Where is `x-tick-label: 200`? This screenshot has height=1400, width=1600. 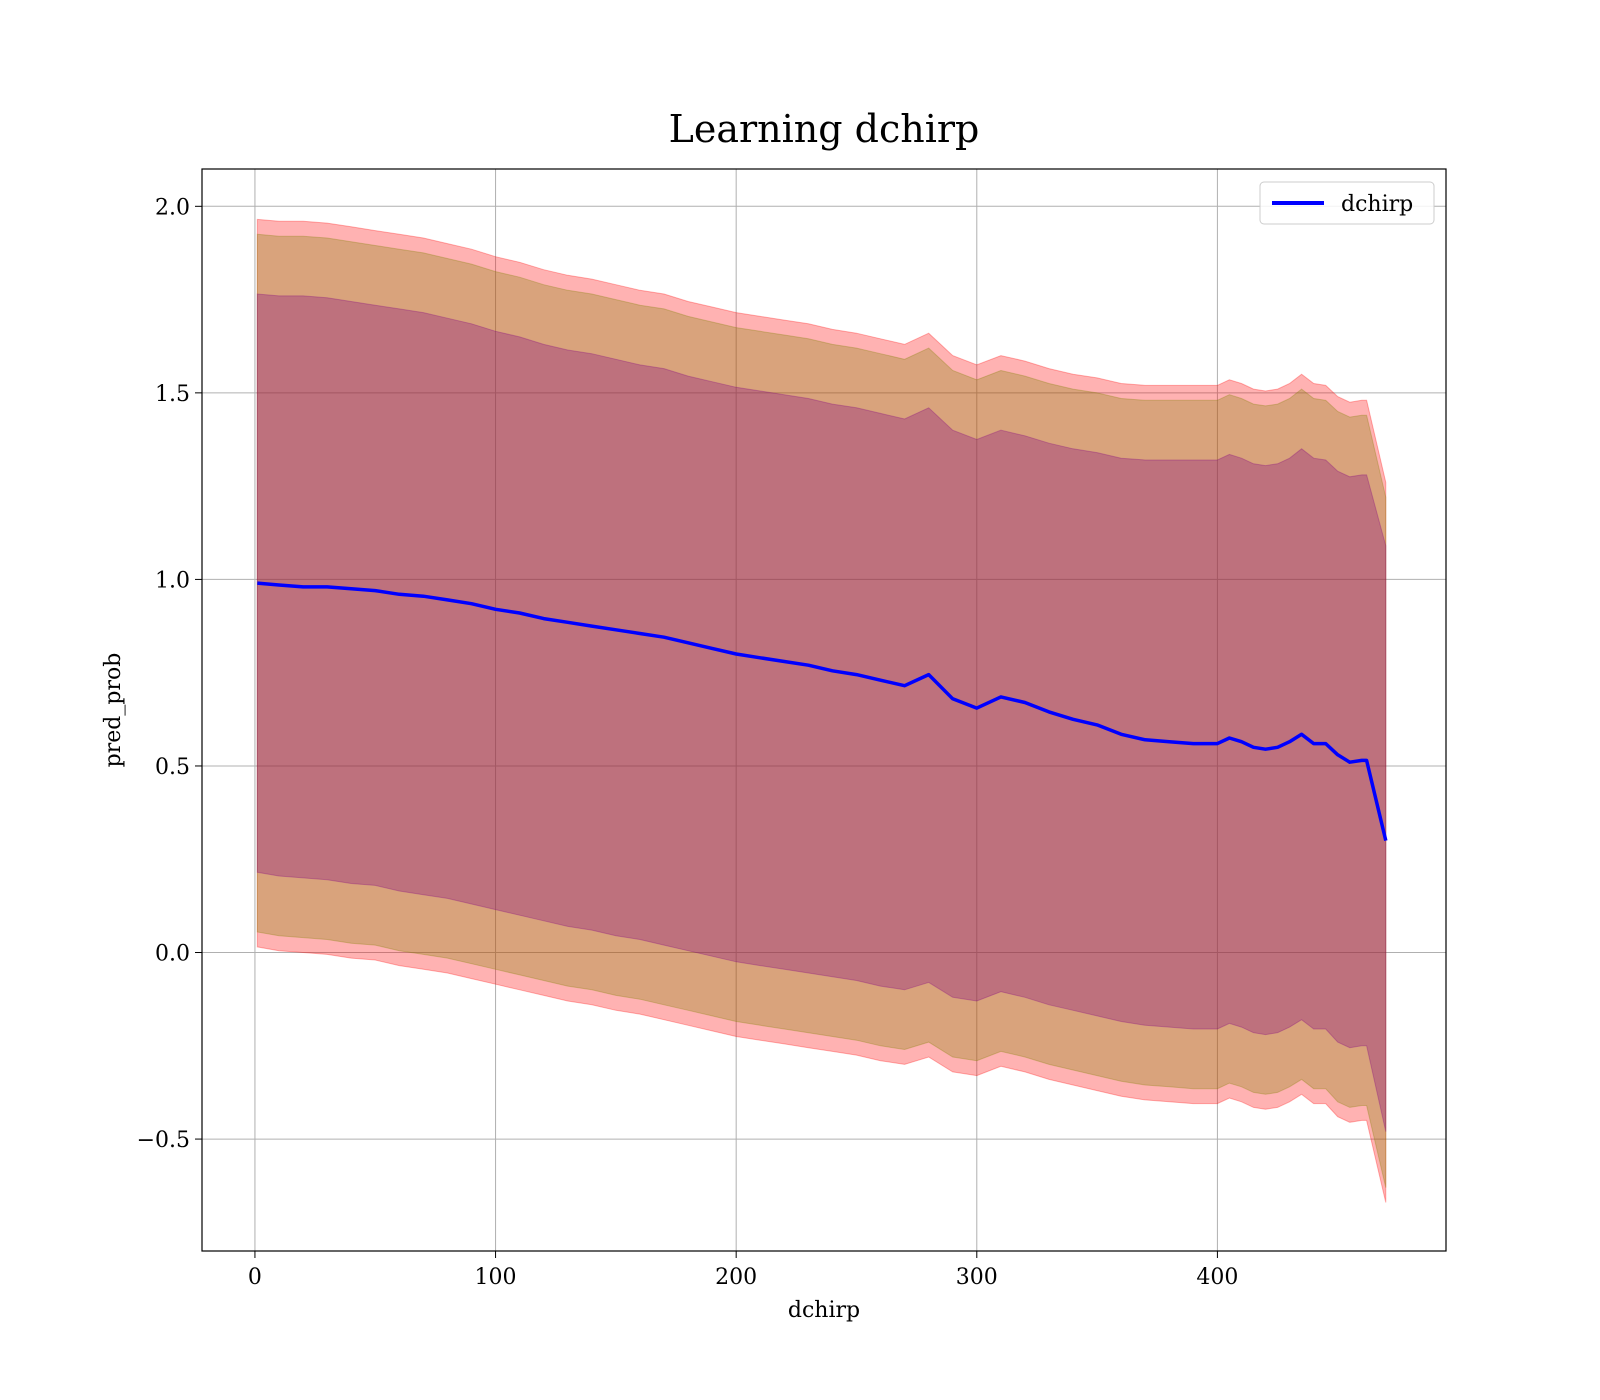 x-tick-label: 200 is located at coordinates (736, 1277).